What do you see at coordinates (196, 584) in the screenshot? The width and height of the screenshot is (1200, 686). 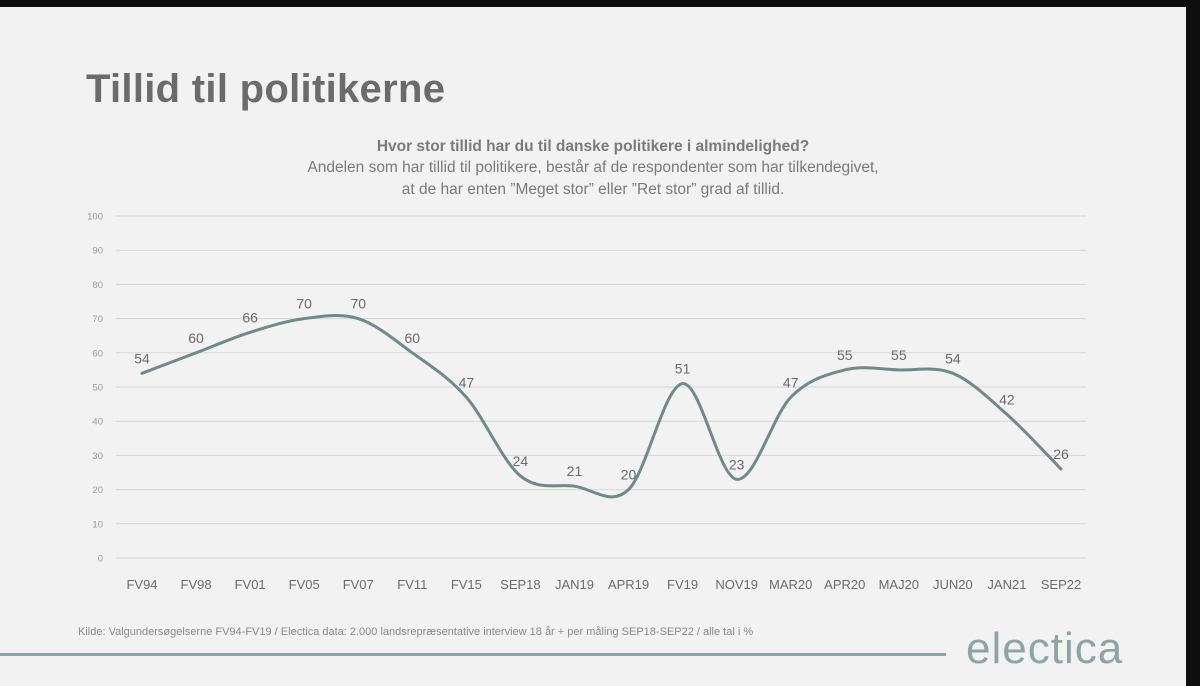 I see `x-tick-label-fv98: FV98` at bounding box center [196, 584].